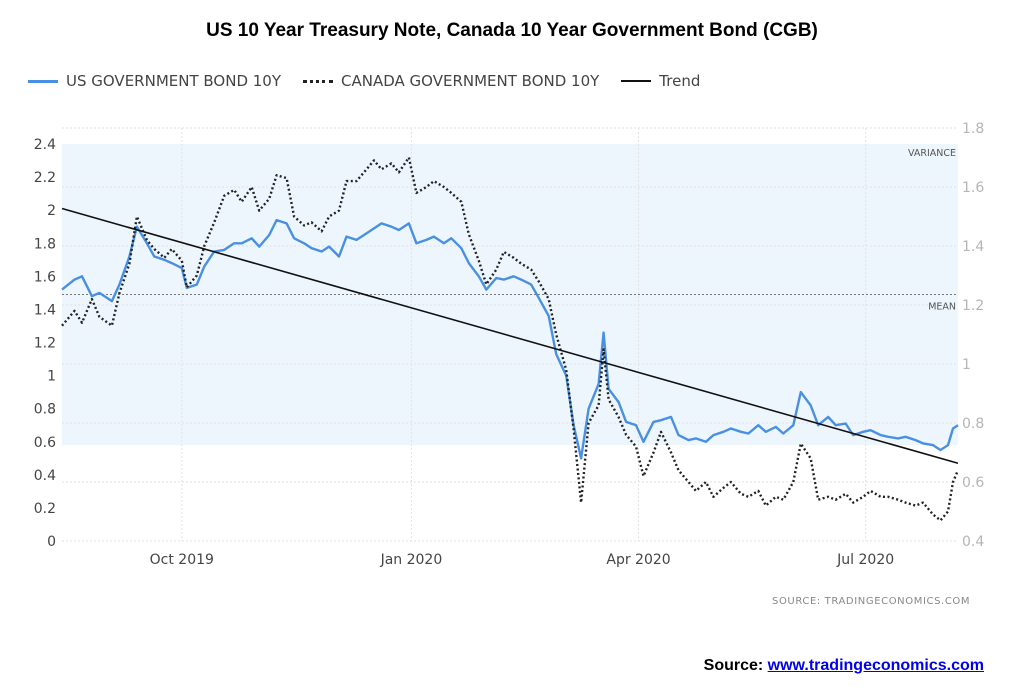 This screenshot has height=693, width=1024. Describe the element at coordinates (182, 560) in the screenshot. I see `x-tick-label: Oct 2019` at that location.